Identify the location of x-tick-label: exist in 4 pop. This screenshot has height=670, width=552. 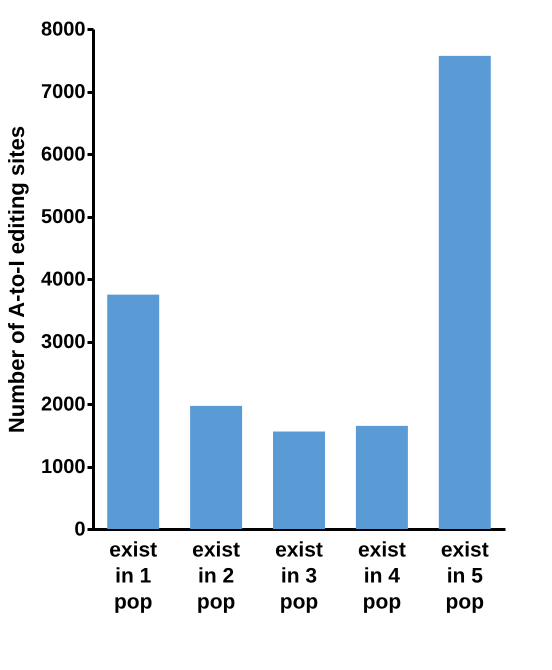
(382, 576).